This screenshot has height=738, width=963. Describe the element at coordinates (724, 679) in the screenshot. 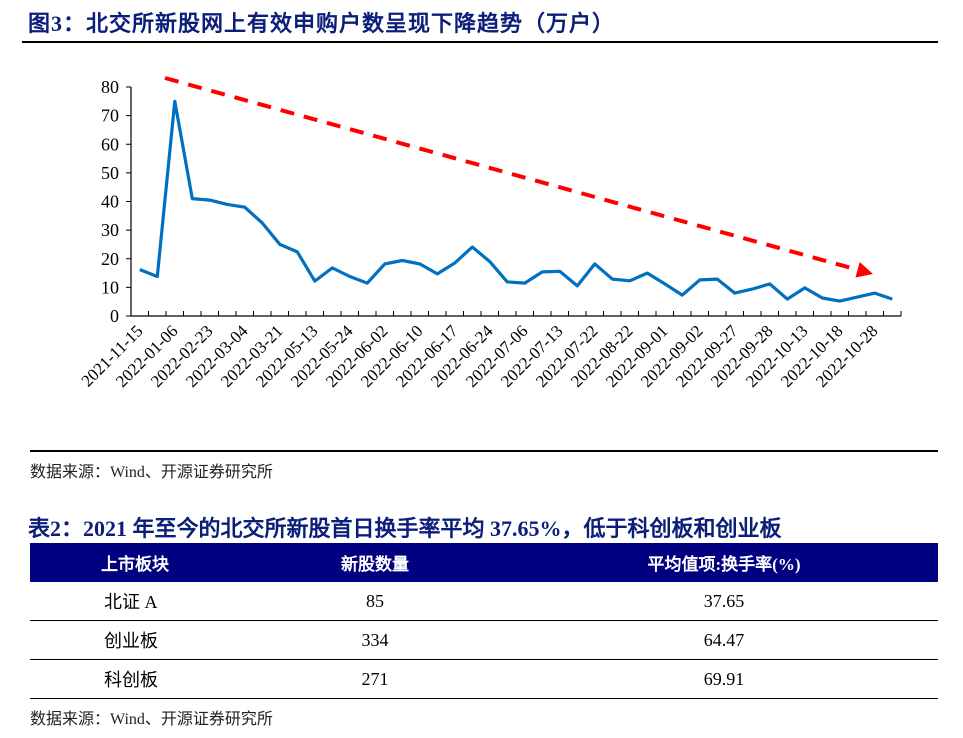

I see `table-cell: 69.91` at that location.